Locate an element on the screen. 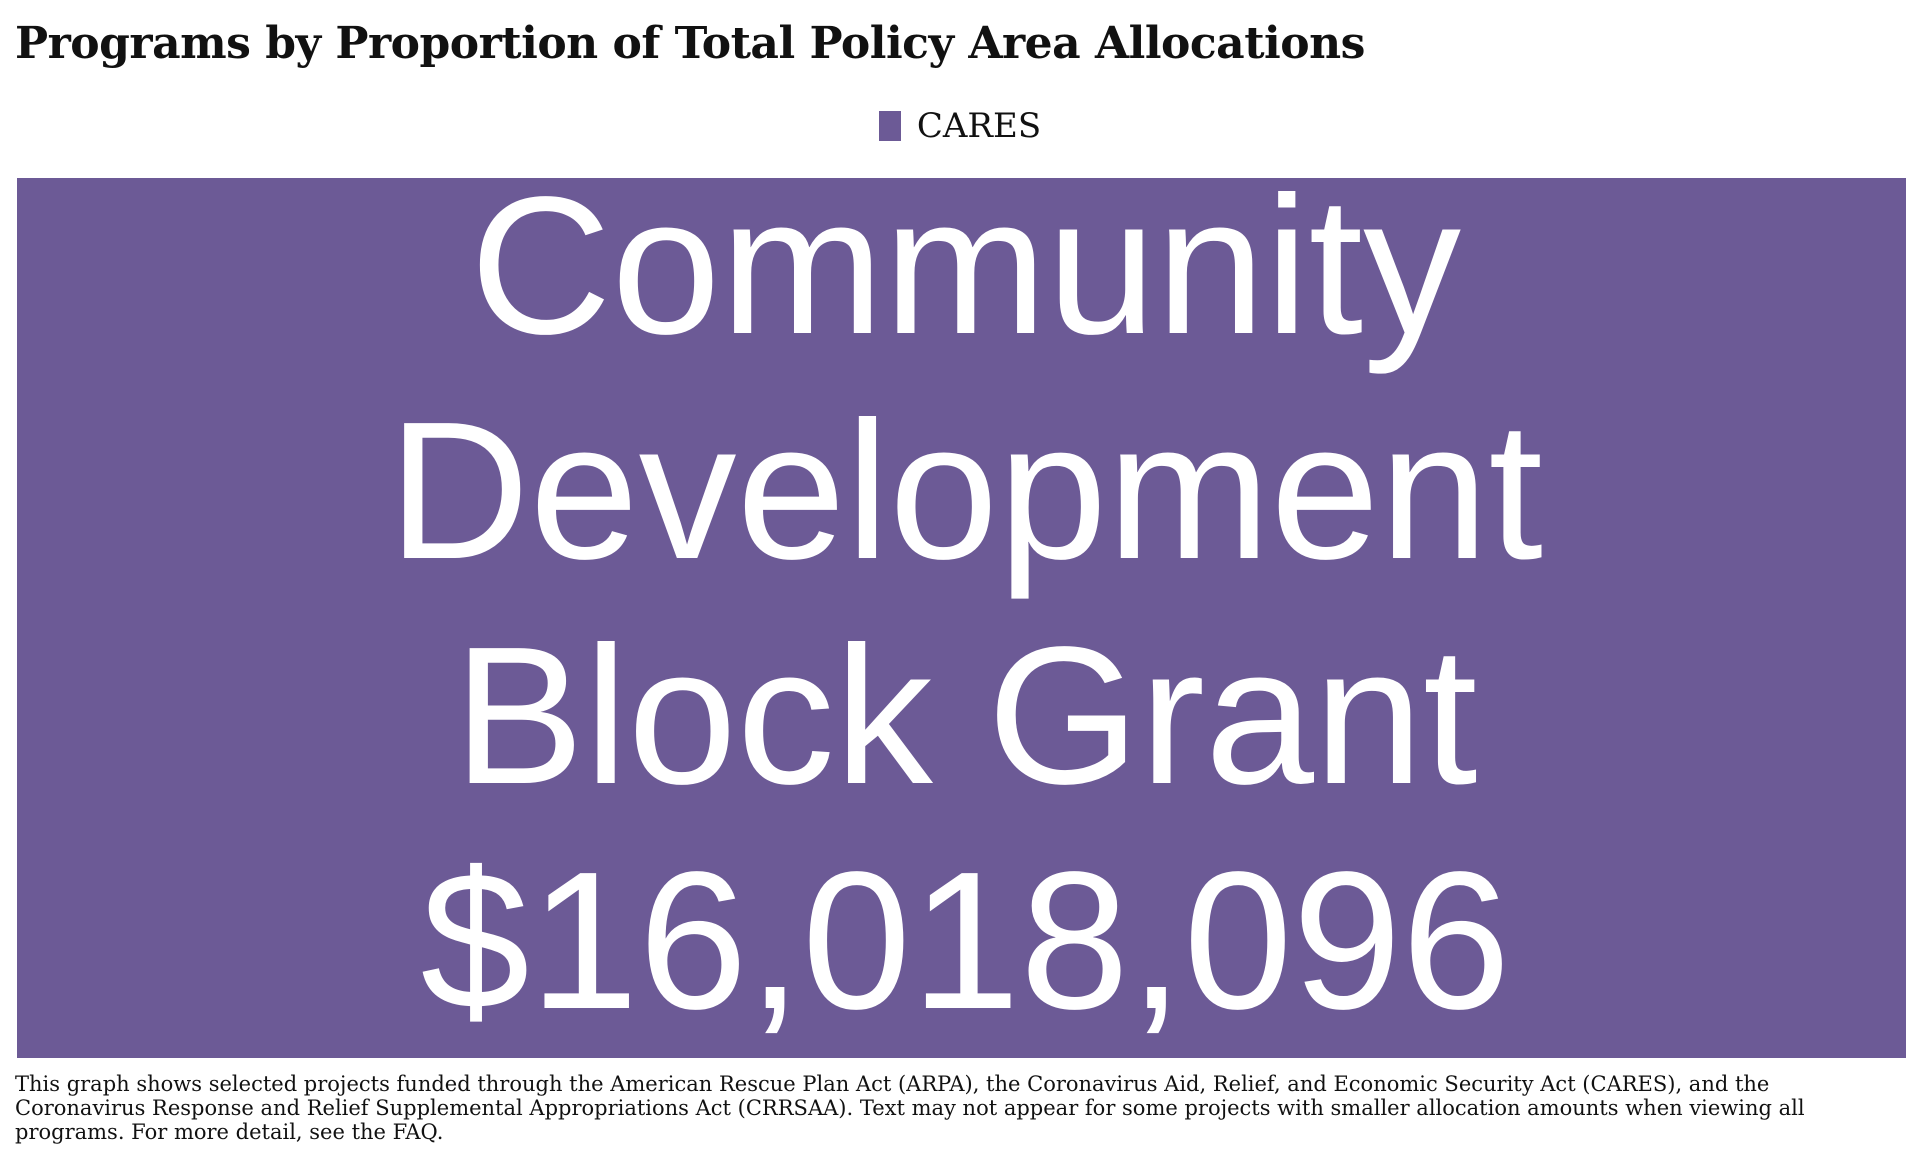  legend-swatch is located at coordinates (890, 126).